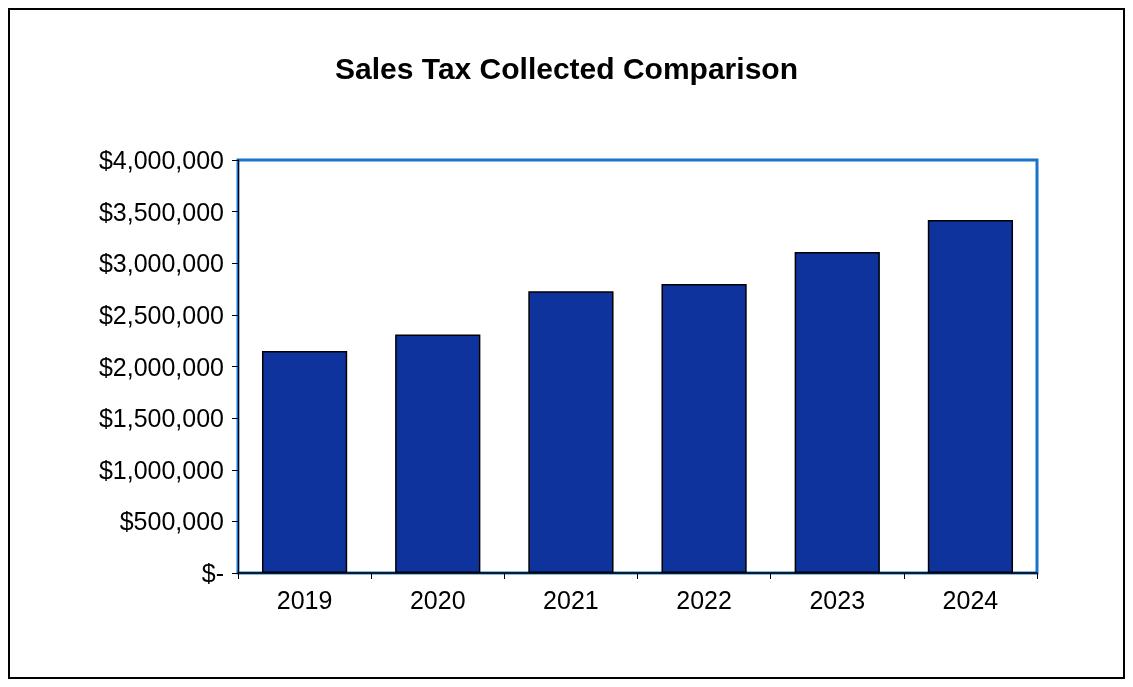 The height and width of the screenshot is (687, 1133). Describe the element at coordinates (437, 599) in the screenshot. I see `x-tick-label: 2020` at that location.